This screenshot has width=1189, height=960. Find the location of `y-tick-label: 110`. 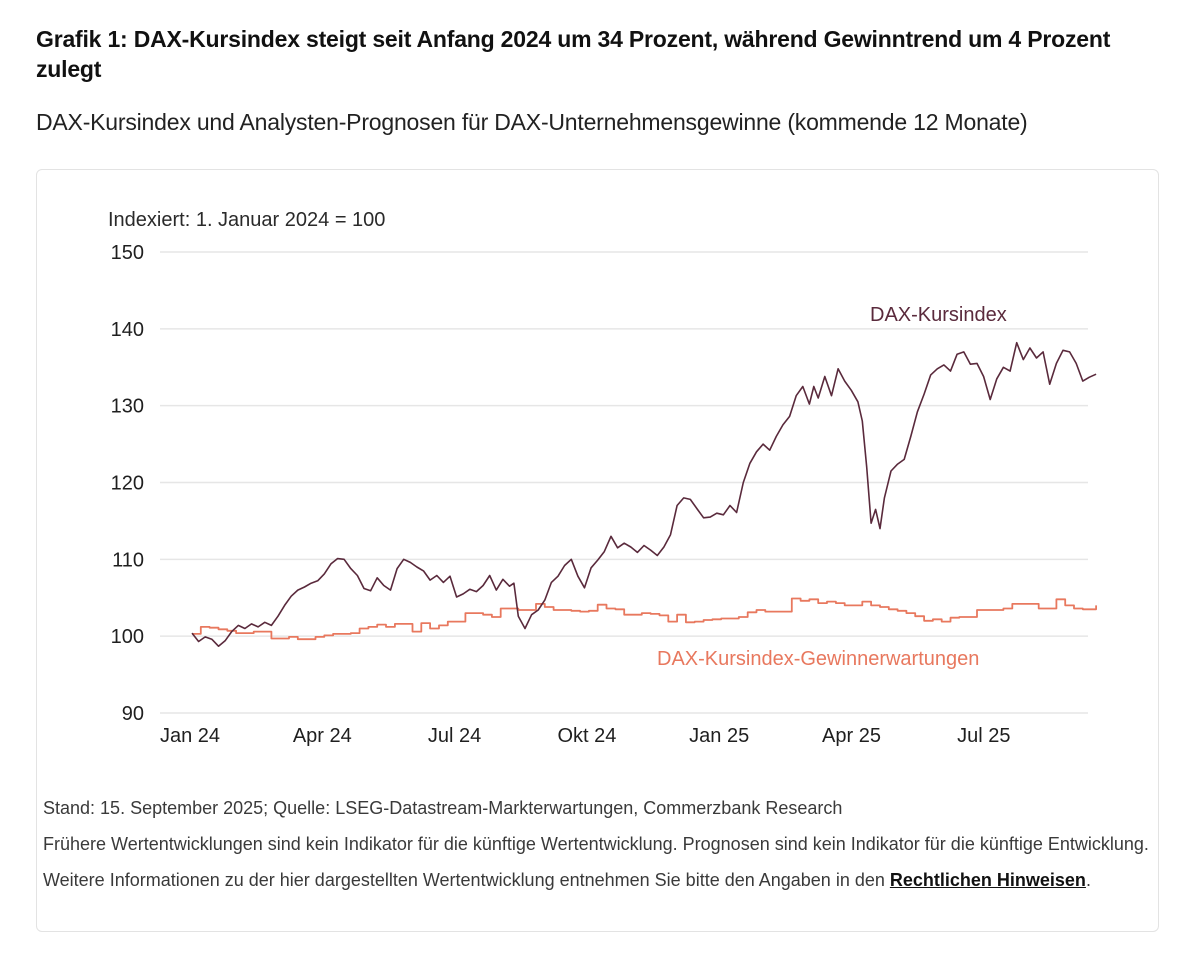

y-tick-label: 110 is located at coordinates (128, 560).